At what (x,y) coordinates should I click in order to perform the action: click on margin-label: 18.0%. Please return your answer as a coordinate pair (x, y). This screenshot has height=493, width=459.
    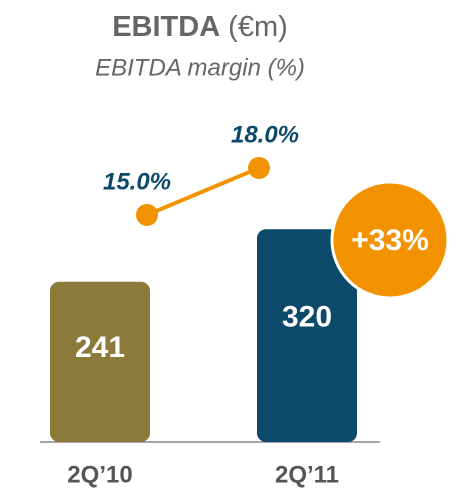
    Looking at the image, I should click on (265, 134).